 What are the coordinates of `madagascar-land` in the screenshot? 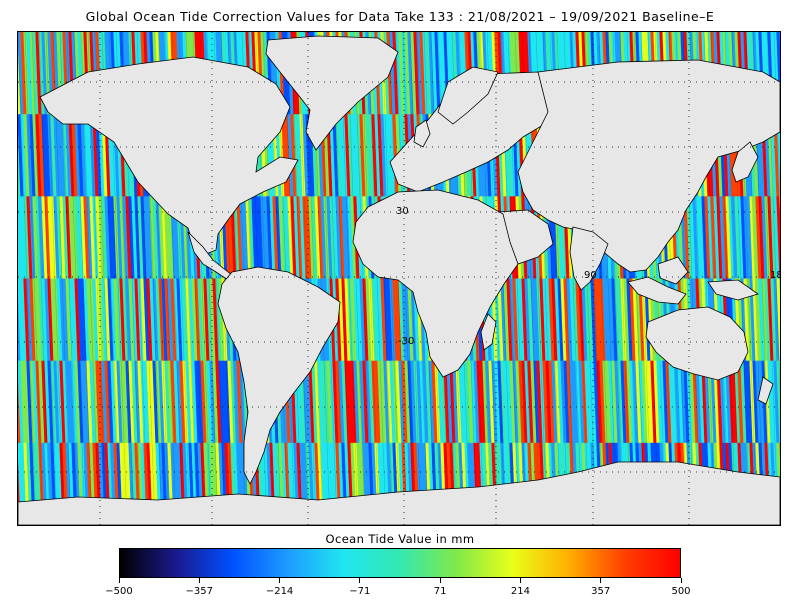 It's located at (488, 332).